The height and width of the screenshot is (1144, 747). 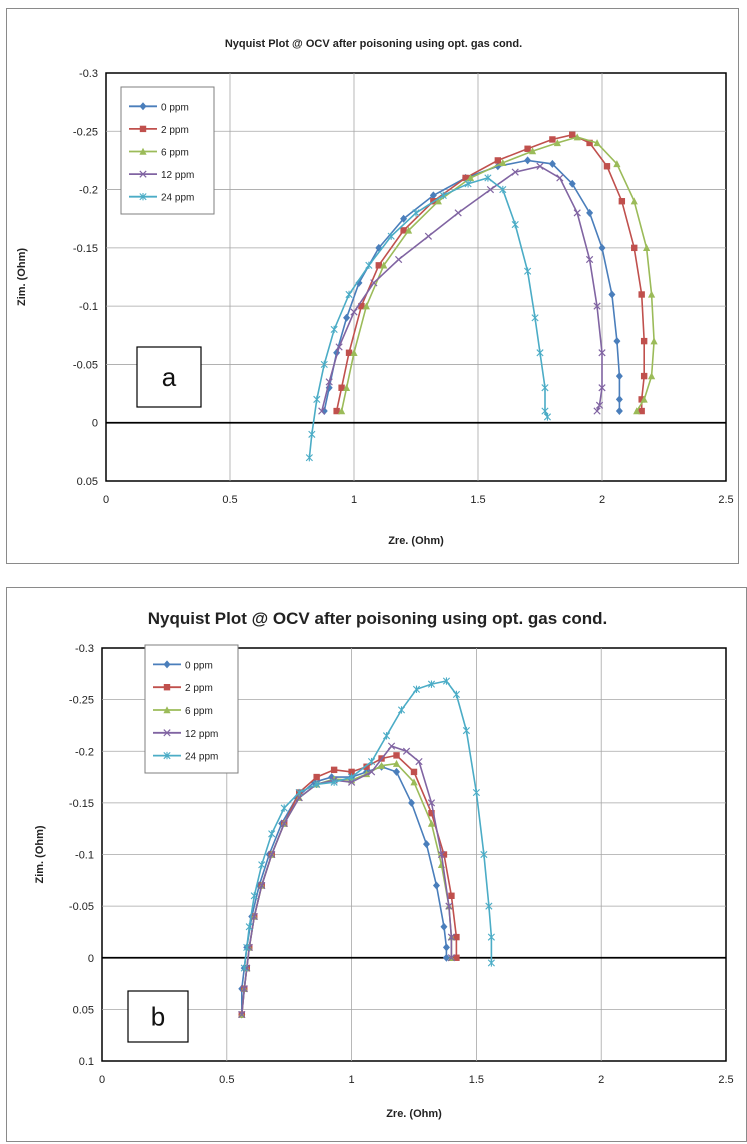 I want to click on x-tick-label: 0.5, so click(x=226, y=1080).